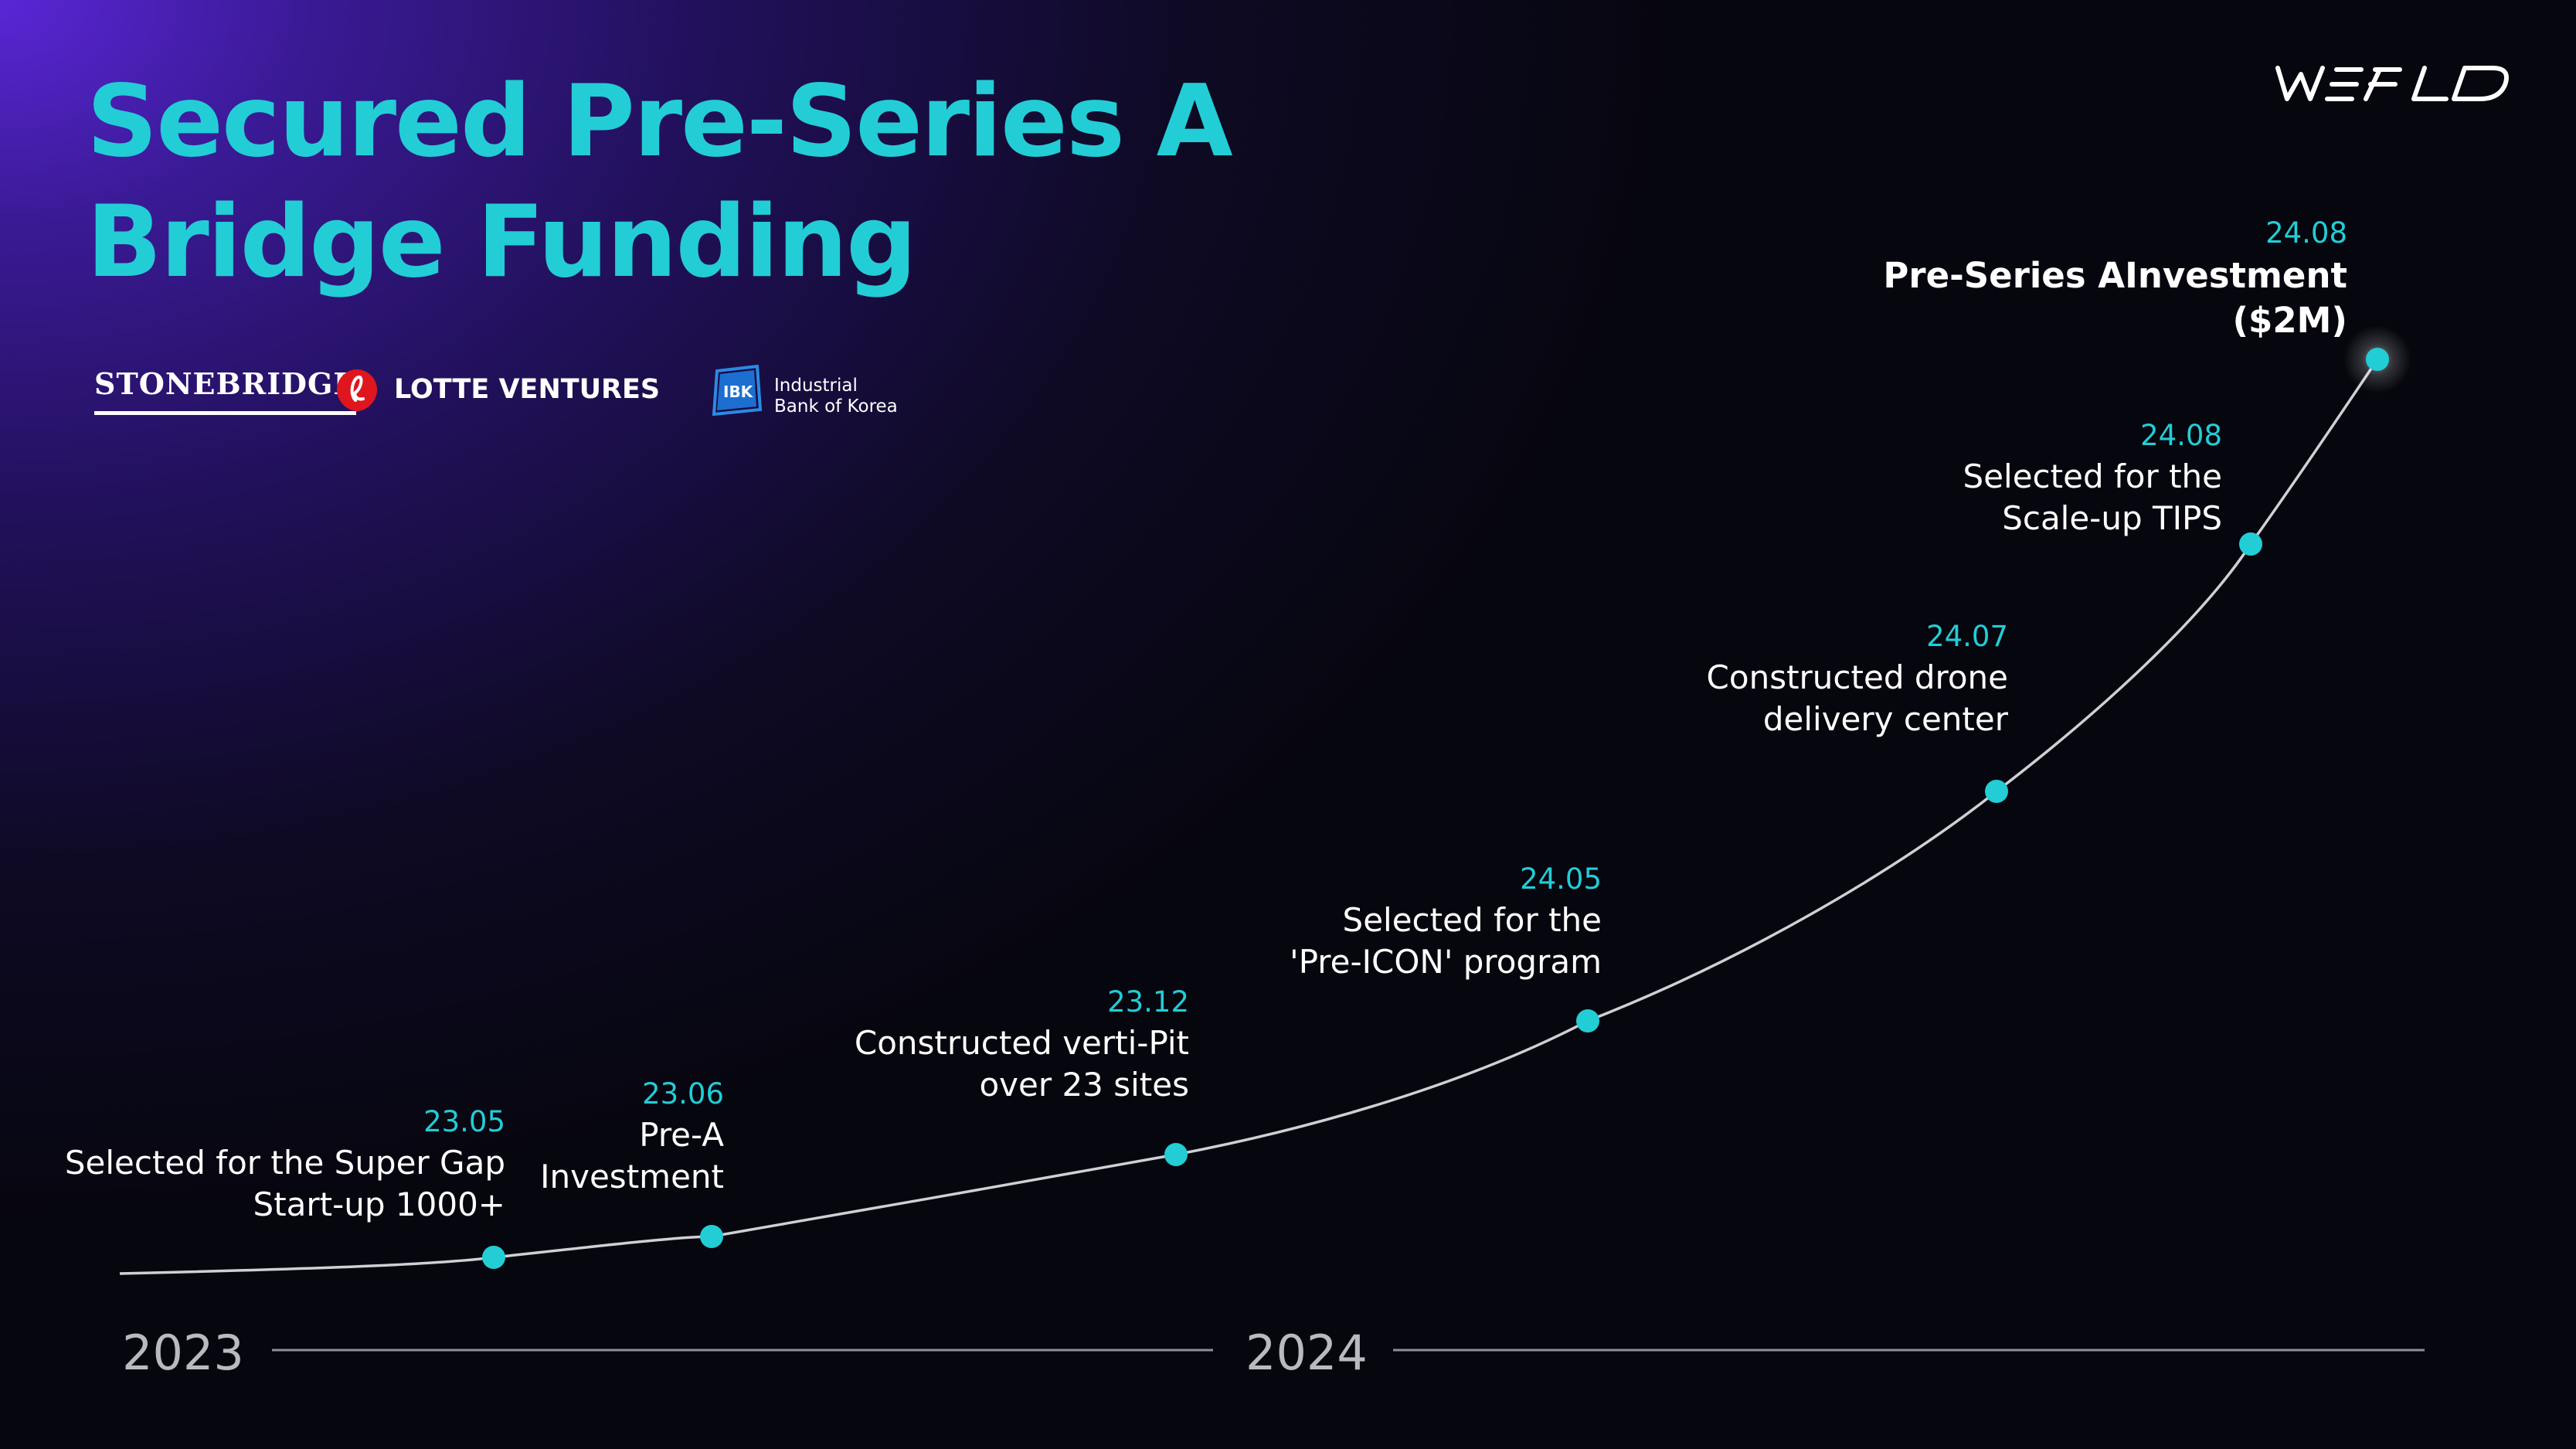  I want to click on milestone-label: Selected for the 'Pre-ICON' program, so click(1446, 942).